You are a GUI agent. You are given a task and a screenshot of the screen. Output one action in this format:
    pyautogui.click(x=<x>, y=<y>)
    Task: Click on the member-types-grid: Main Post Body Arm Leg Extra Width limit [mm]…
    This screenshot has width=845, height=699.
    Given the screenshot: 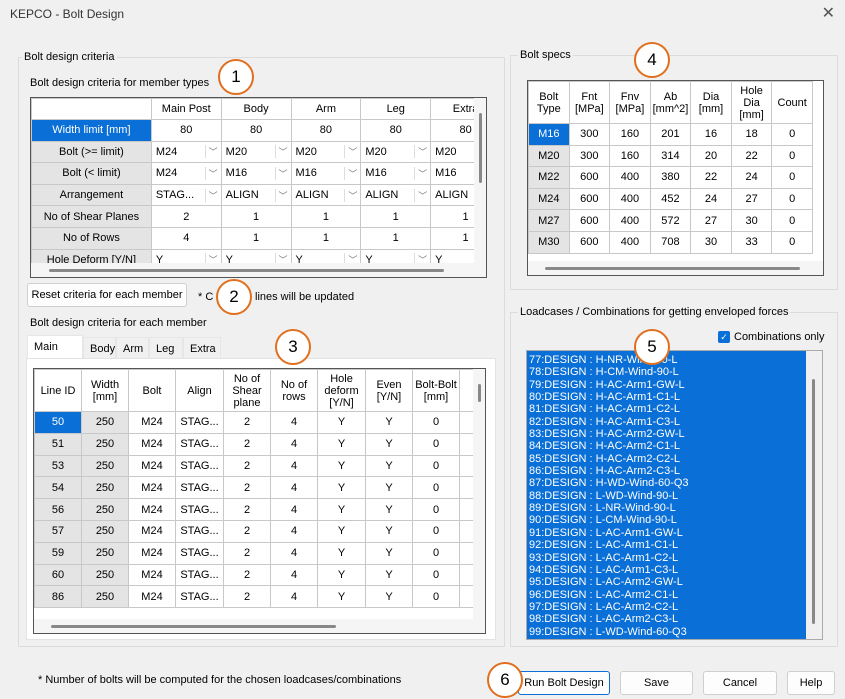 What is the action you would take?
    pyautogui.click(x=258, y=187)
    